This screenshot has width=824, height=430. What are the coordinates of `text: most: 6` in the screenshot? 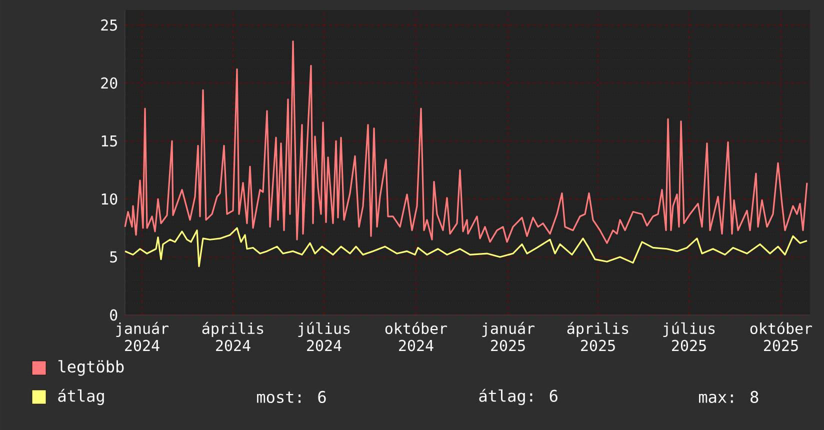 It's located at (291, 397).